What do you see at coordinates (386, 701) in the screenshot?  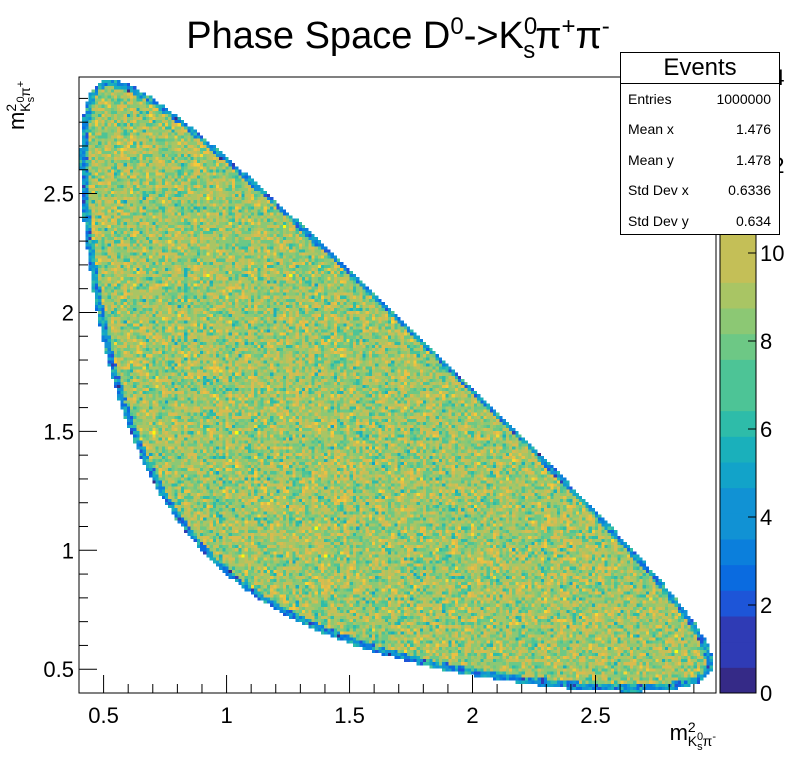 I see `x-axis: 0.5 1 1.5 2 2.5` at bounding box center [386, 701].